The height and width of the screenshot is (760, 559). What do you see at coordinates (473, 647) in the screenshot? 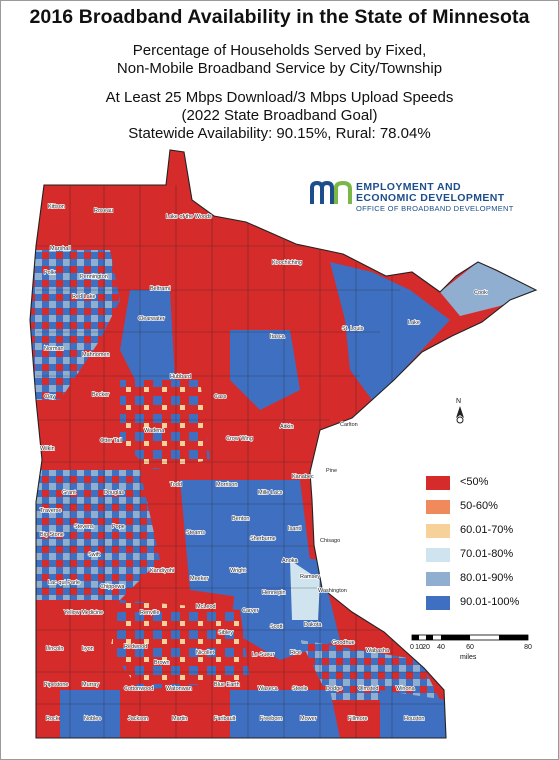
I see `scale-bar: miles 0 10 20 40 60 80` at bounding box center [473, 647].